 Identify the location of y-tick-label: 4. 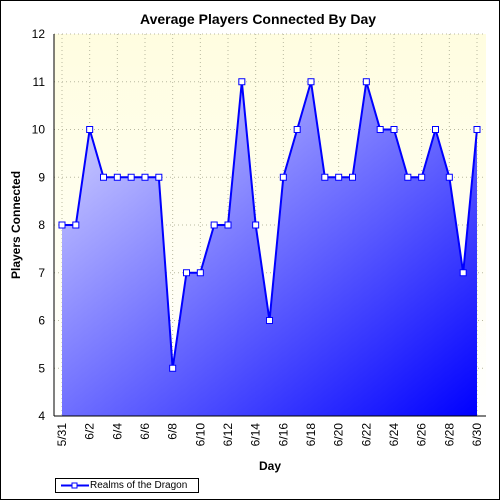
(41, 416).